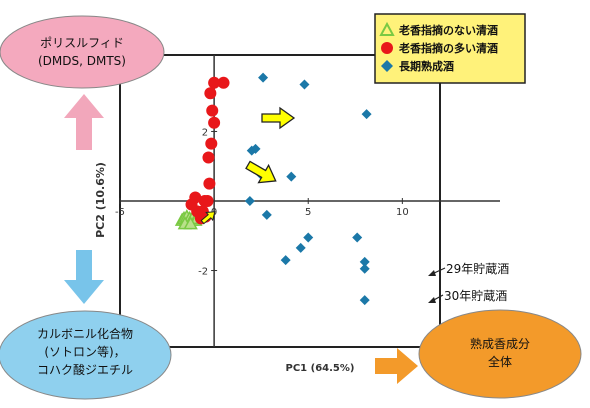 The height and width of the screenshot is (408, 590). I want to click on svg-text: カルボニル化合物, so click(85, 333).